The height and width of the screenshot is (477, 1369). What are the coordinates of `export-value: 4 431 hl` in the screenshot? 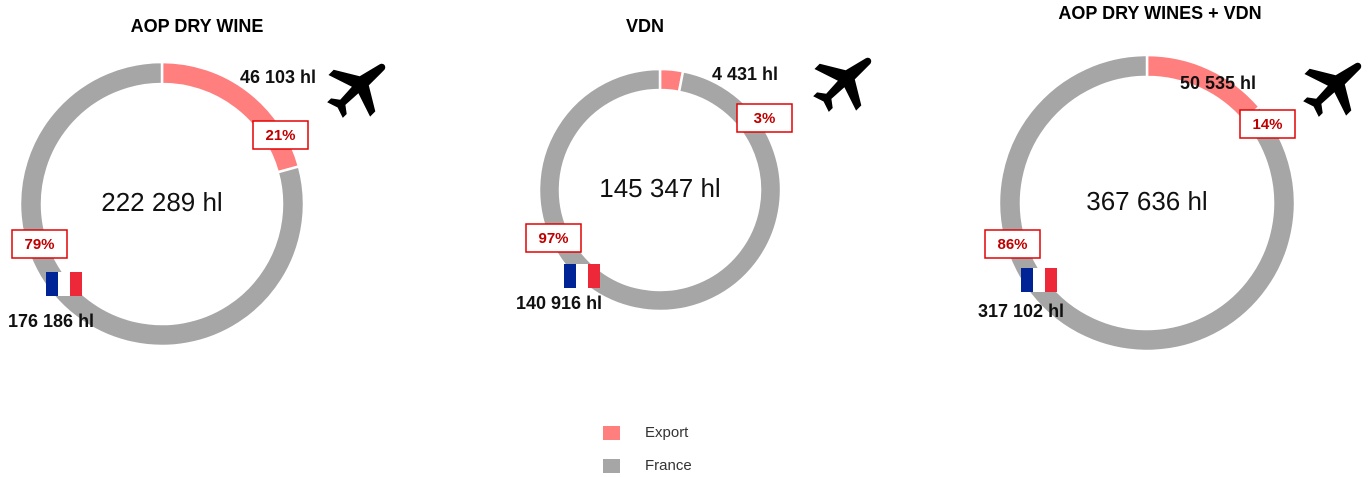 It's located at (745, 74).